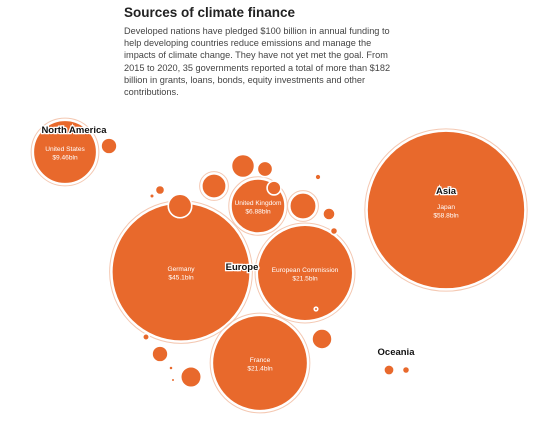 The height and width of the screenshot is (428, 539). I want to click on country-value-france: $21.4bln, so click(260, 369).